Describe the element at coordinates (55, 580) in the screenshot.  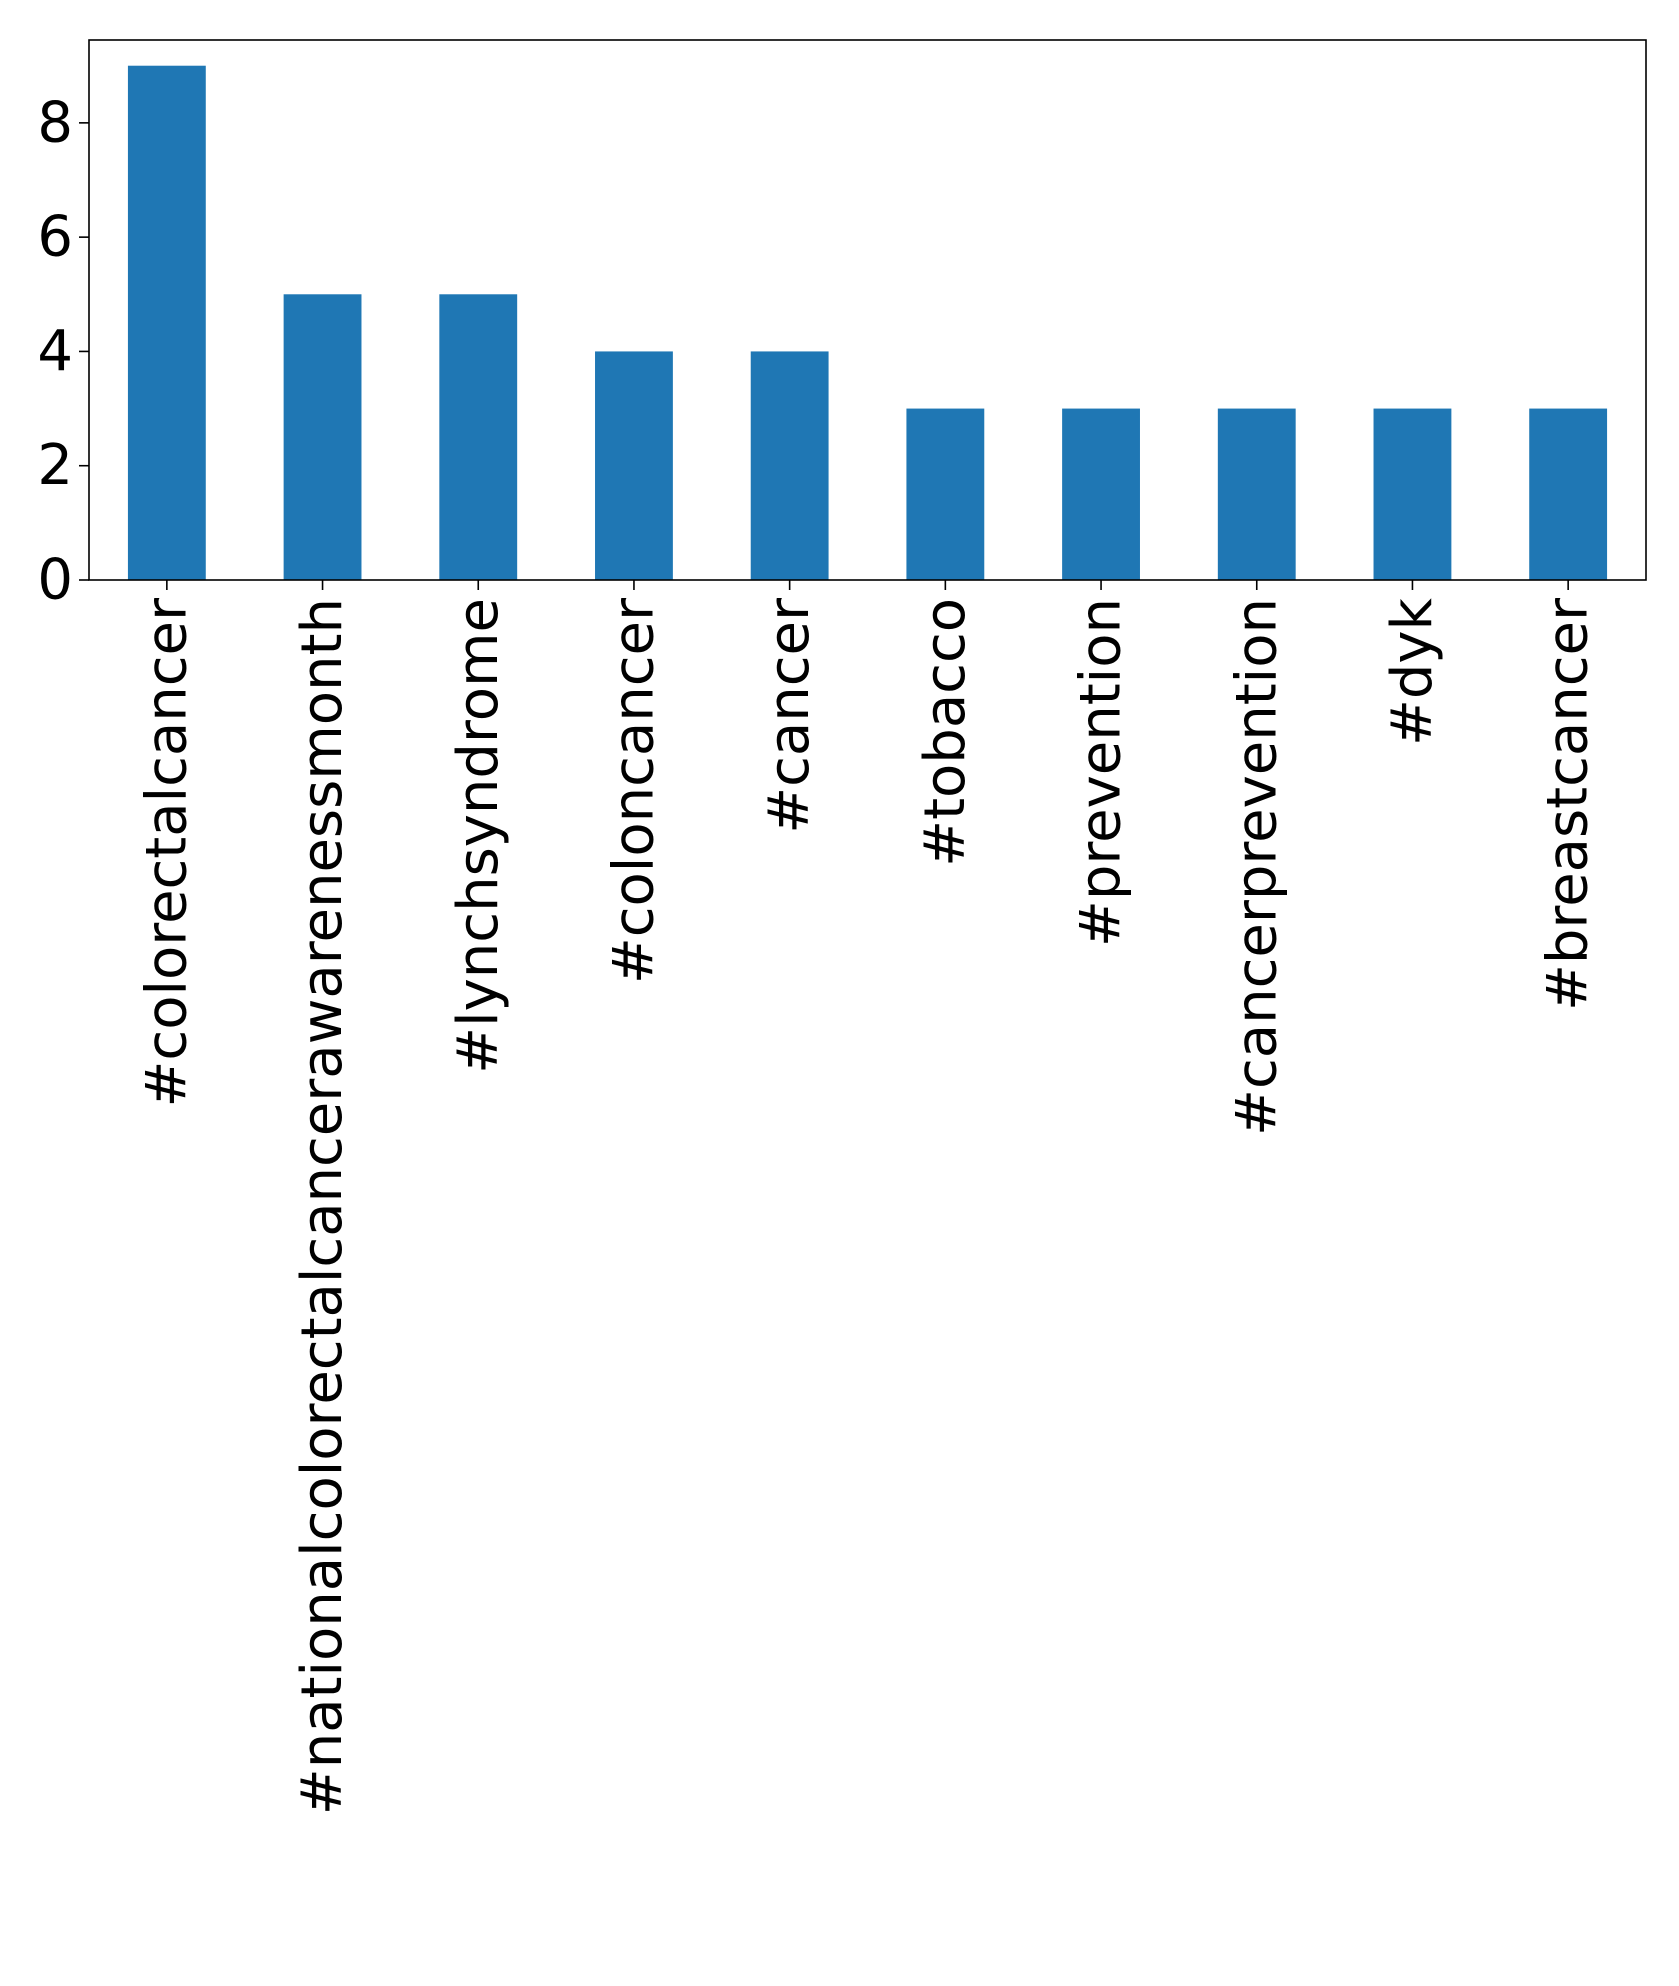
I see `y-tick-label: 0` at that location.